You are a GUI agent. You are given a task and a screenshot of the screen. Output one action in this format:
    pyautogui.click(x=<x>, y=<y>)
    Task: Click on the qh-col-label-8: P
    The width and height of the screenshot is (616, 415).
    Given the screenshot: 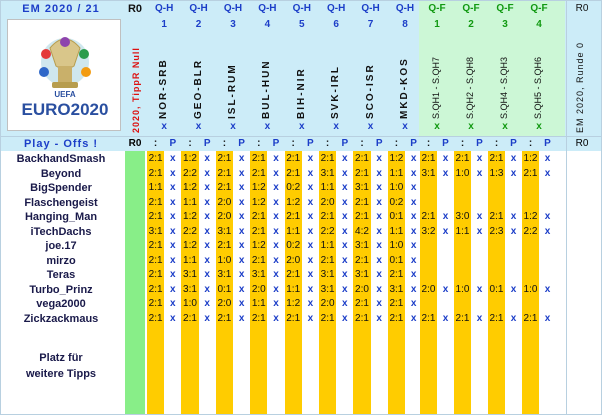 What is the action you would take?
    pyautogui.click(x=413, y=143)
    